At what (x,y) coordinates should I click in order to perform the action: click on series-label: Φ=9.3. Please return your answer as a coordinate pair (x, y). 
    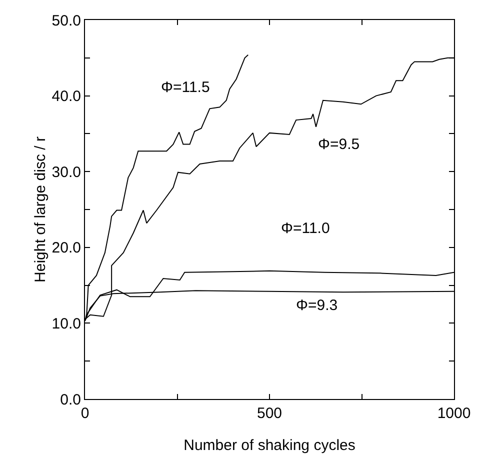
    Looking at the image, I should click on (317, 305).